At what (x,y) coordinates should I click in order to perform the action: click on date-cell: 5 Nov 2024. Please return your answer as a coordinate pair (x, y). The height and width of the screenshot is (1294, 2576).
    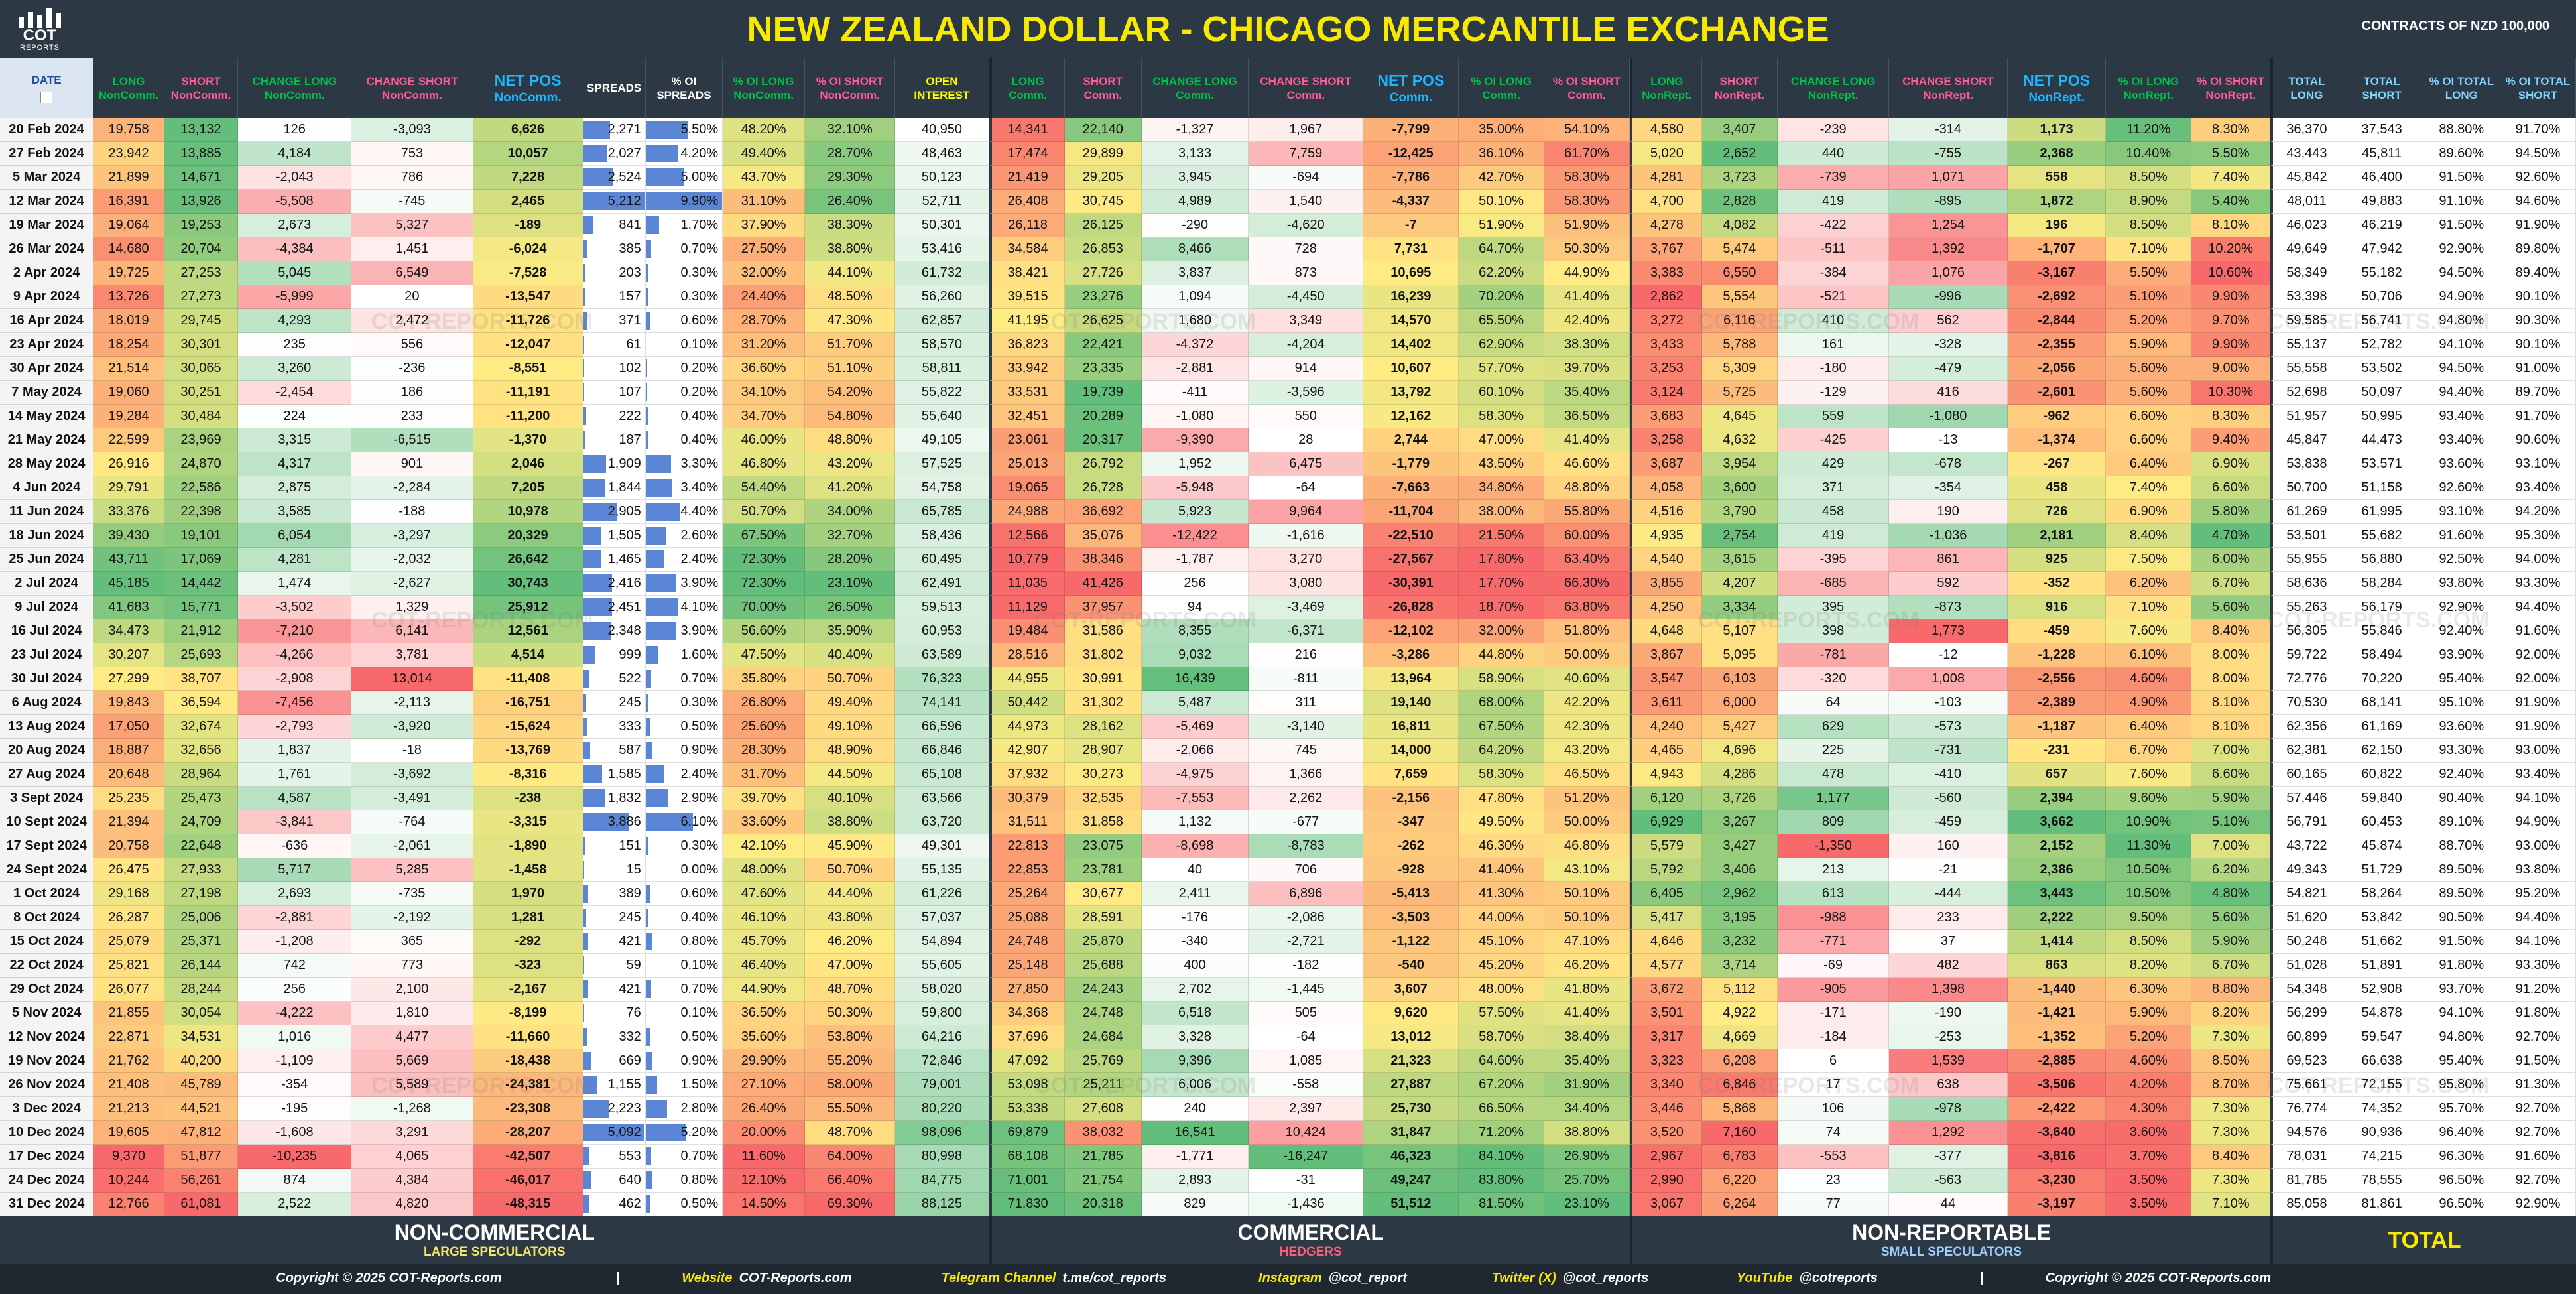
    Looking at the image, I should click on (47, 1014).